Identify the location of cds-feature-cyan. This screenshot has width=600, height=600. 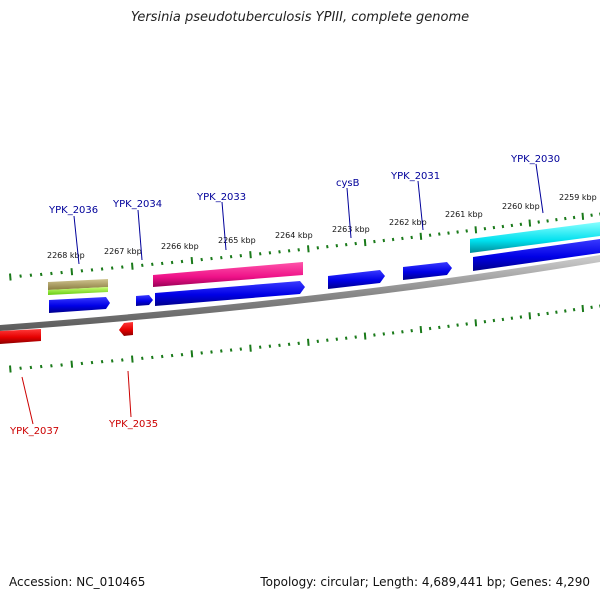
(535, 237).